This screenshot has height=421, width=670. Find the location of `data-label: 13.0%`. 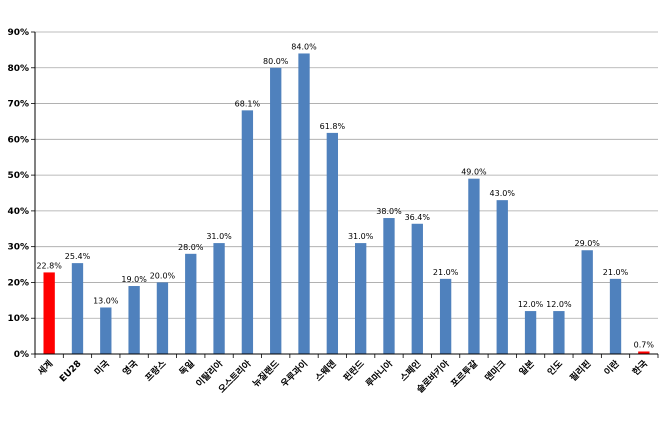

data-label: 13.0% is located at coordinates (106, 300).